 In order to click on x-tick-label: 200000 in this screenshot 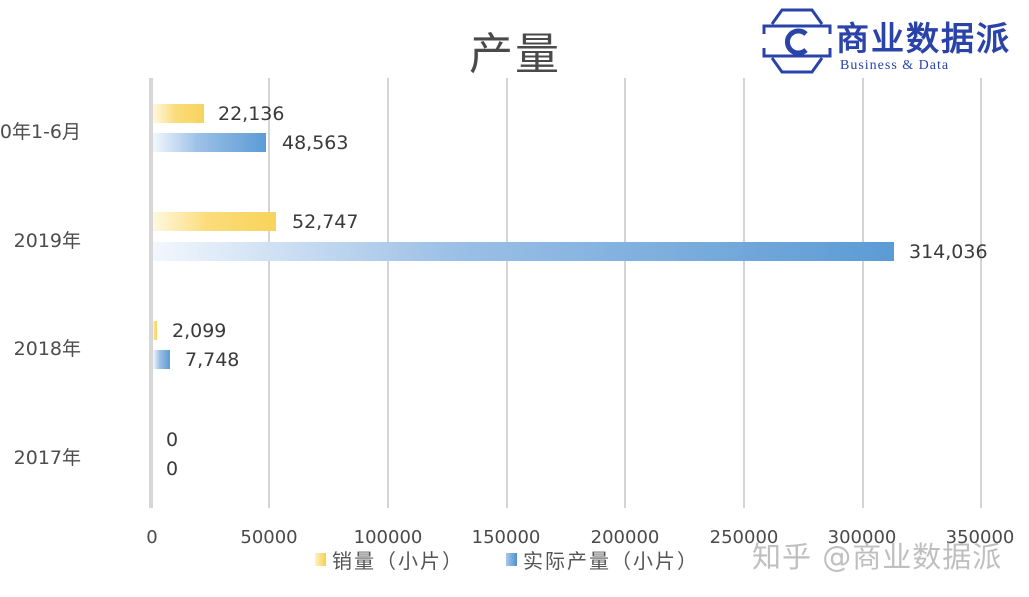, I will do `click(625, 537)`.